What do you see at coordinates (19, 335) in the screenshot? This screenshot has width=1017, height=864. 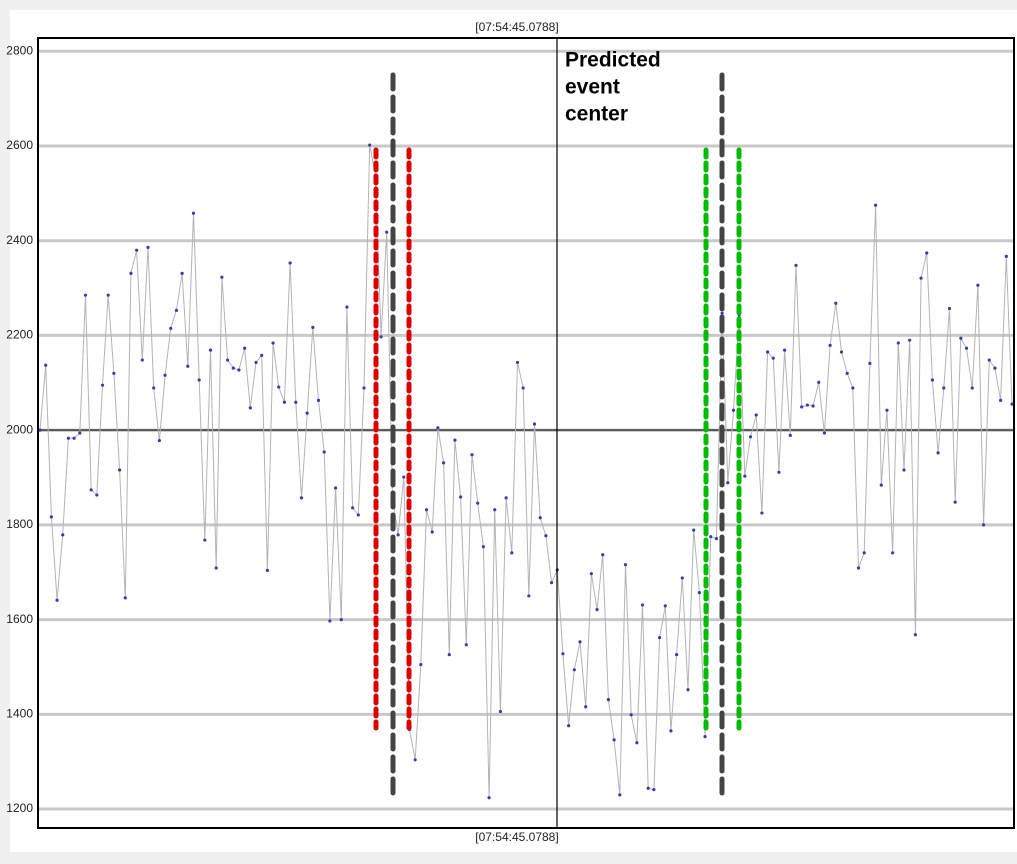 I see `y-tick-label: 2200` at bounding box center [19, 335].